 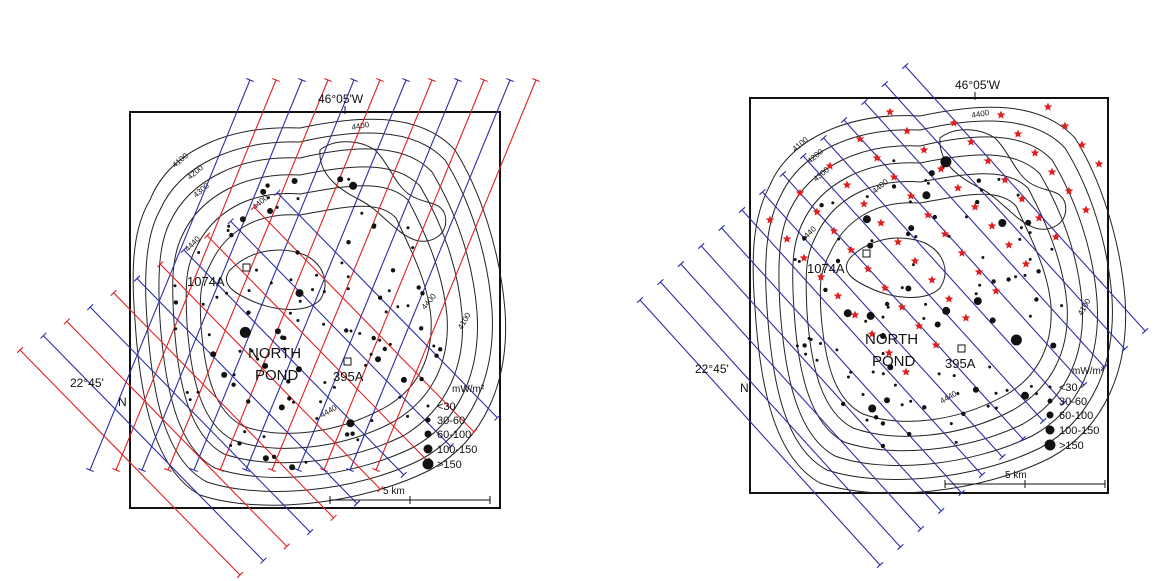 I want to click on basin-name-line1: NORTH, so click(x=891, y=339).